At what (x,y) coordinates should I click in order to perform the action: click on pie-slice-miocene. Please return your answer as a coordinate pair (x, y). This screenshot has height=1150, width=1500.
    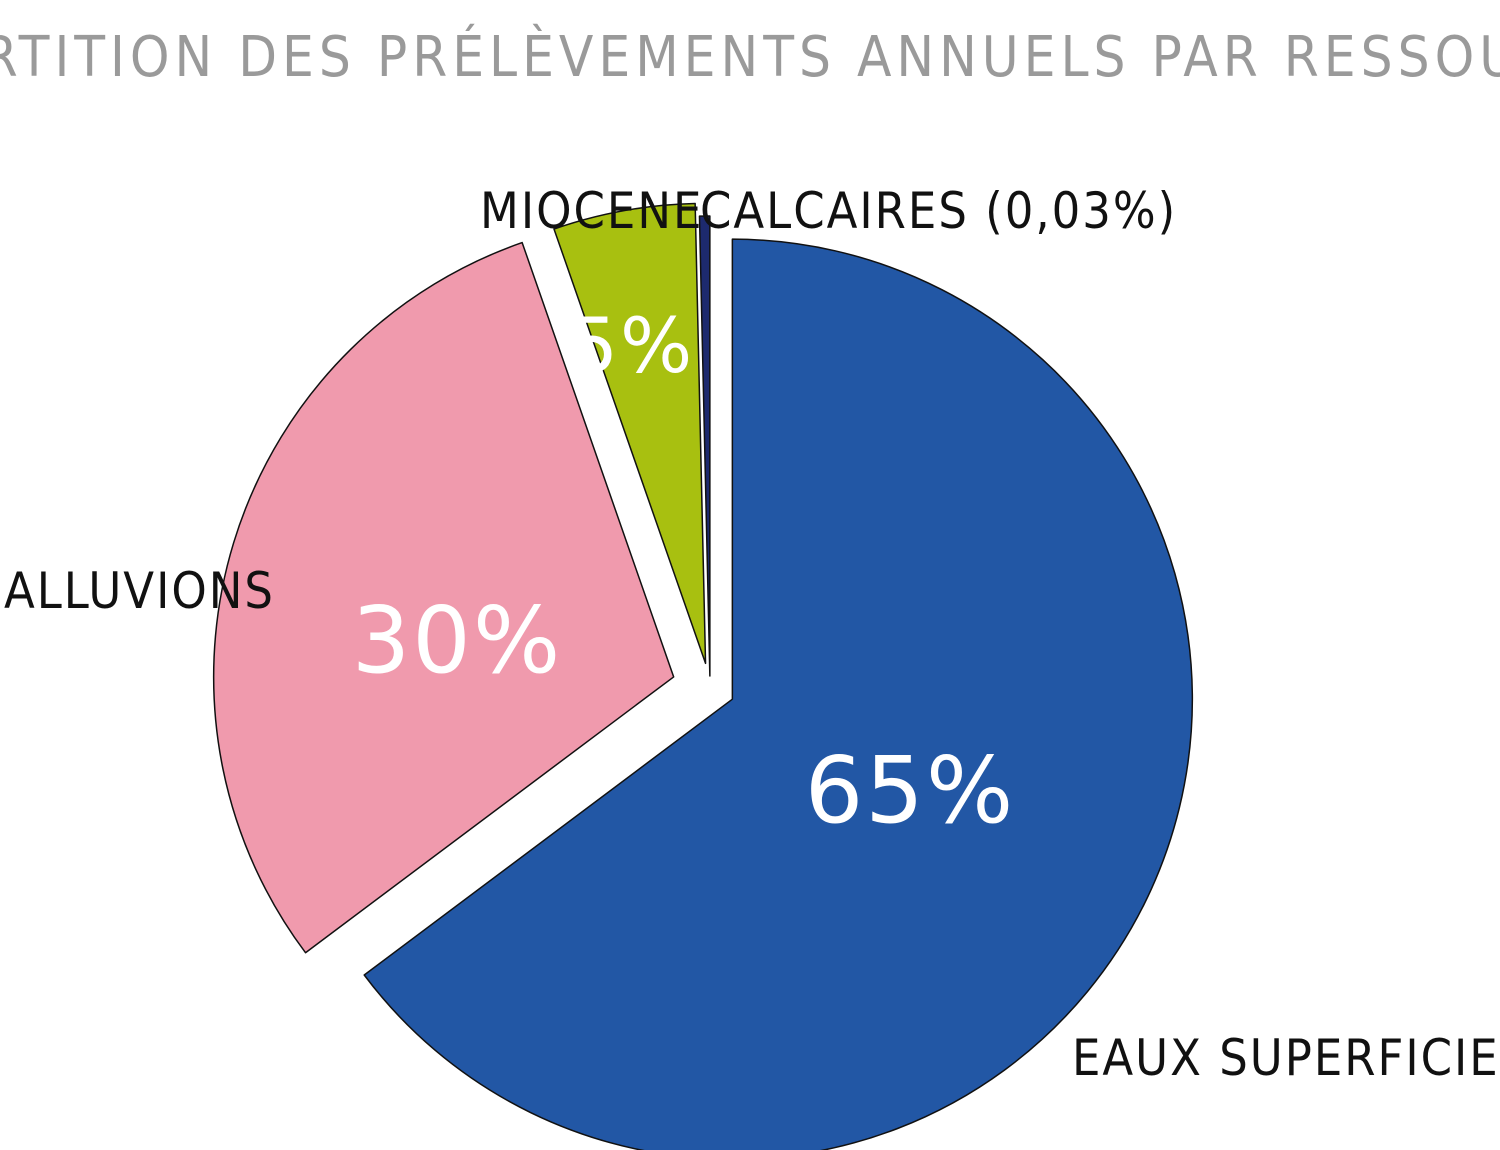
    Looking at the image, I should click on (630, 433).